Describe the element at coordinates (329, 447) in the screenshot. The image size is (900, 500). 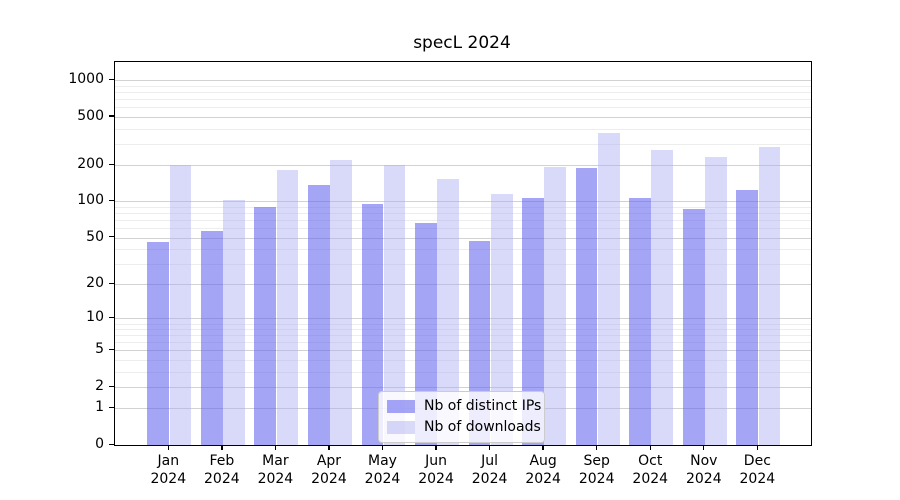
I see `x-tick-mark-apr` at that location.